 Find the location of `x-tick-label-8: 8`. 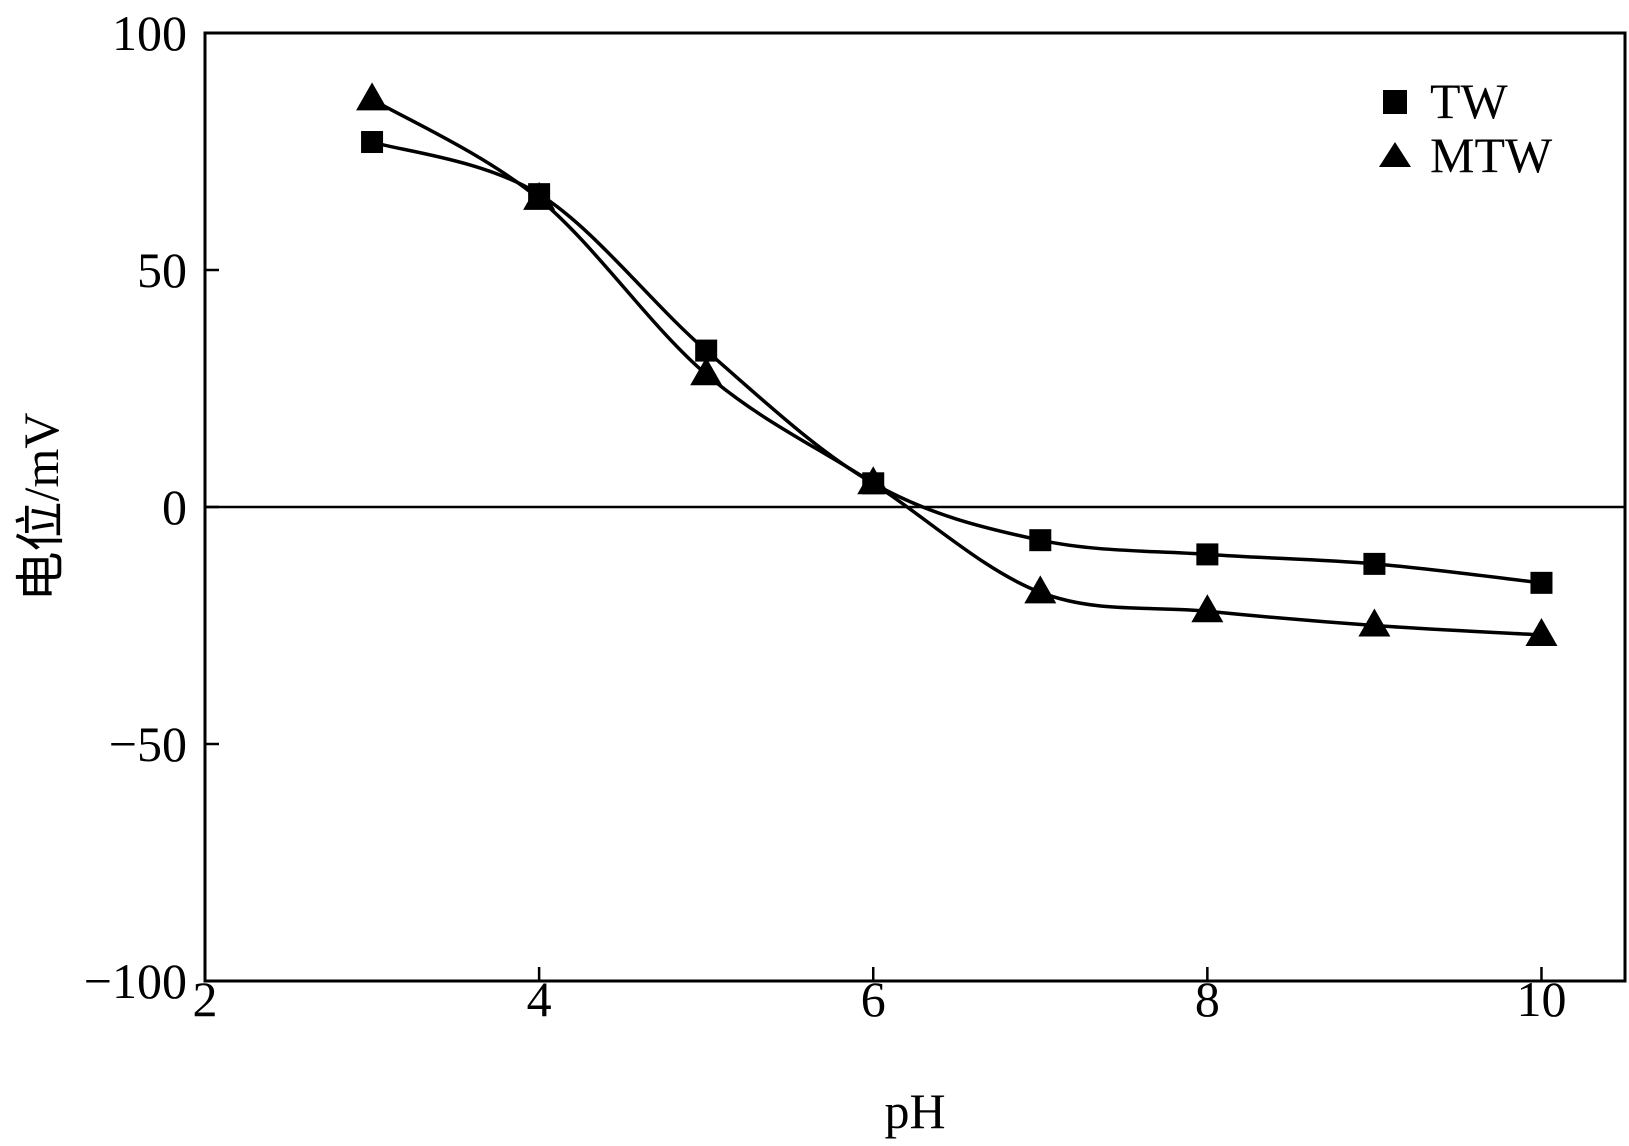

x-tick-label-8: 8 is located at coordinates (1207, 999).